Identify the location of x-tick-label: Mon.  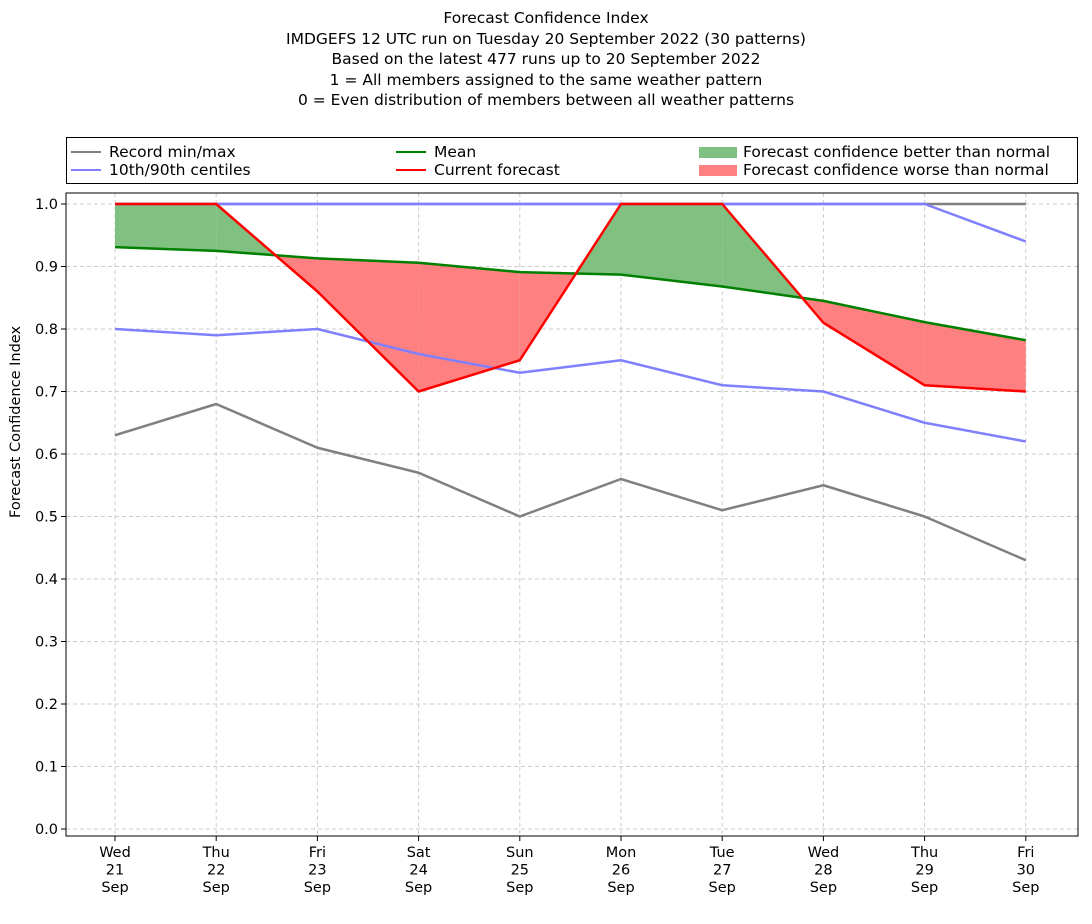
(621, 853).